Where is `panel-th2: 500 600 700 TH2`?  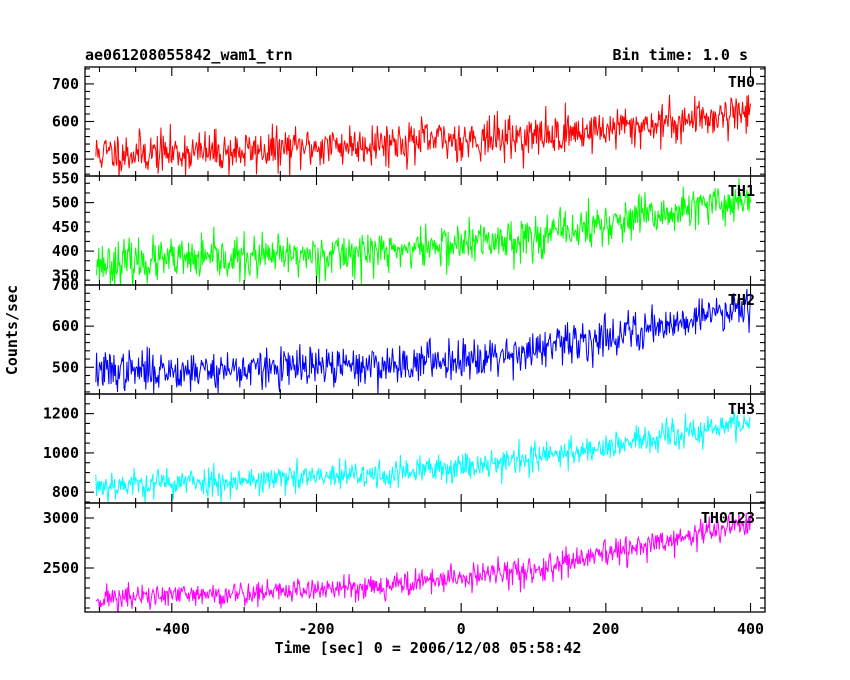
panel-th2: 500 600 700 TH2 is located at coordinates (409, 335).